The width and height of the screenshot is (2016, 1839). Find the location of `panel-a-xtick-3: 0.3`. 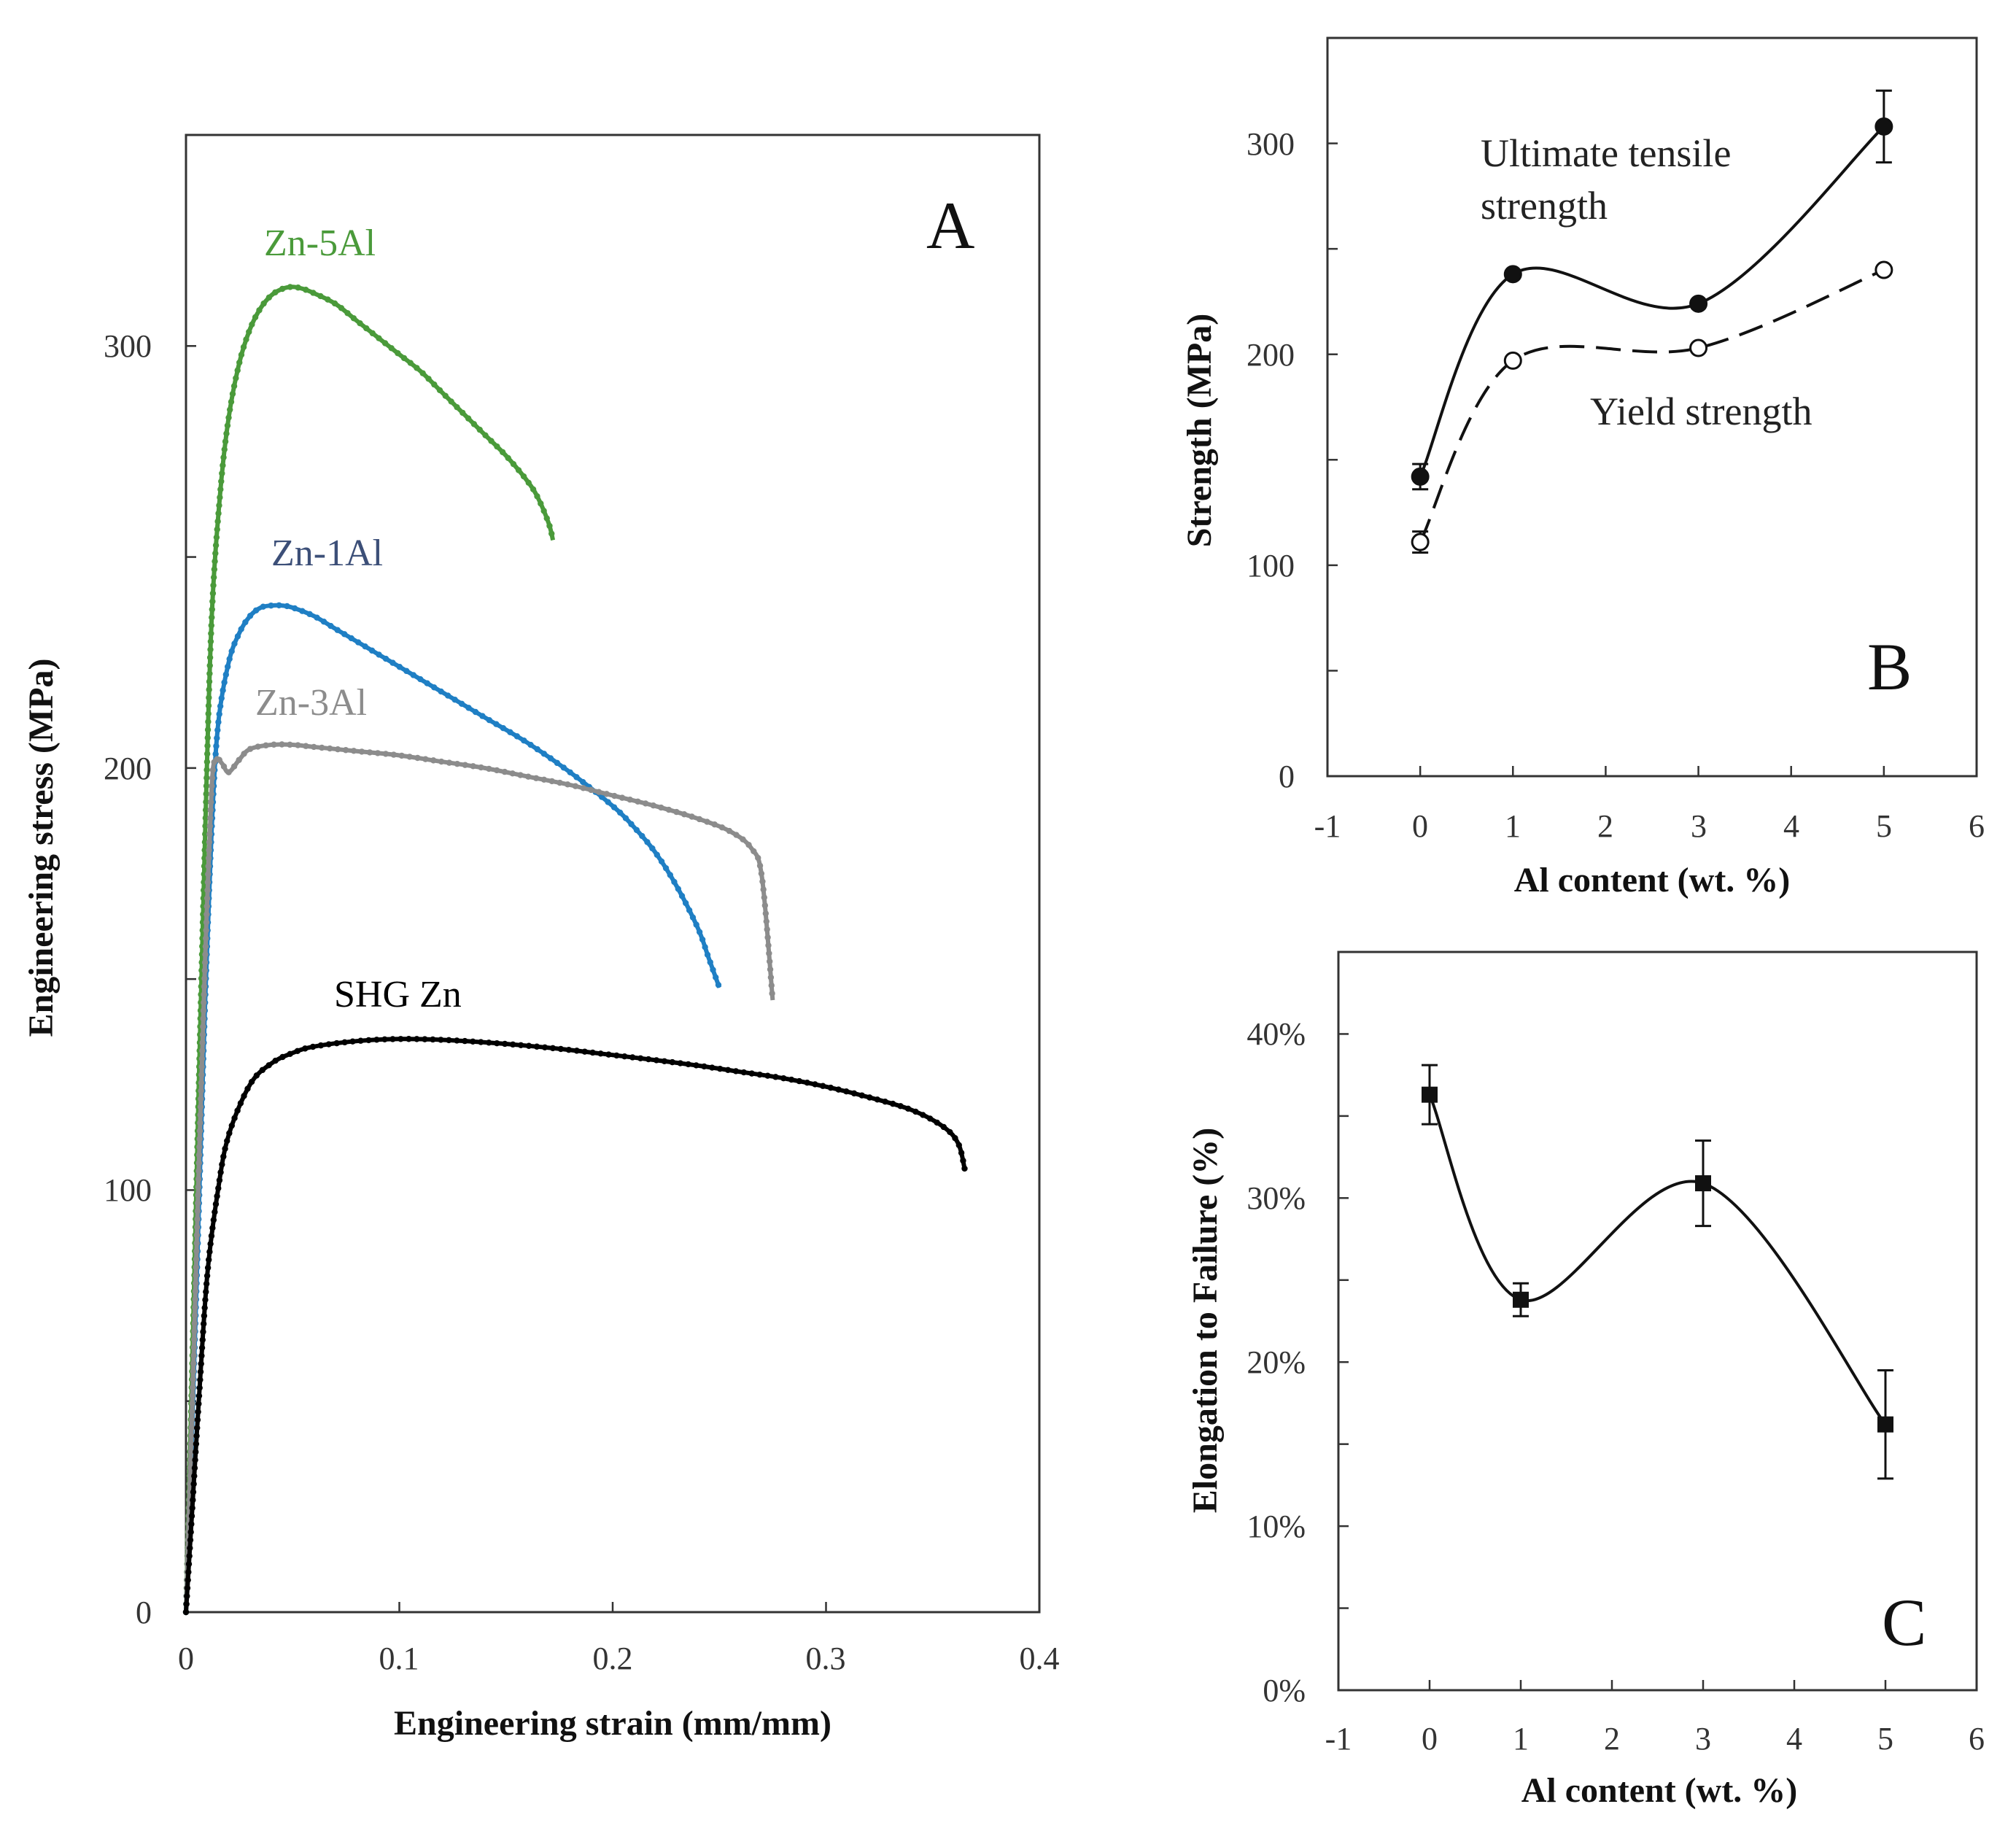

panel-a-xtick-3: 0.3 is located at coordinates (826, 1658).